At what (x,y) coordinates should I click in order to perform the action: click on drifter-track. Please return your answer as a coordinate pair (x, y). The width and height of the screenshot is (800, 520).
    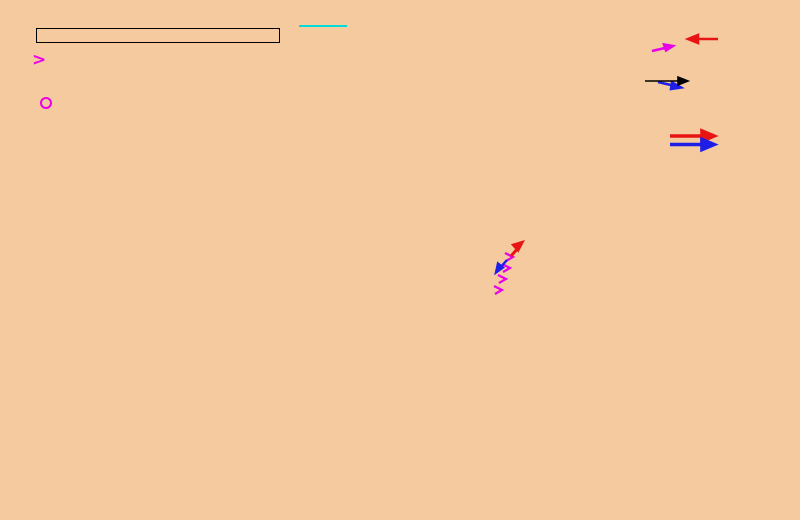
    Looking at the image, I should click on (509, 267).